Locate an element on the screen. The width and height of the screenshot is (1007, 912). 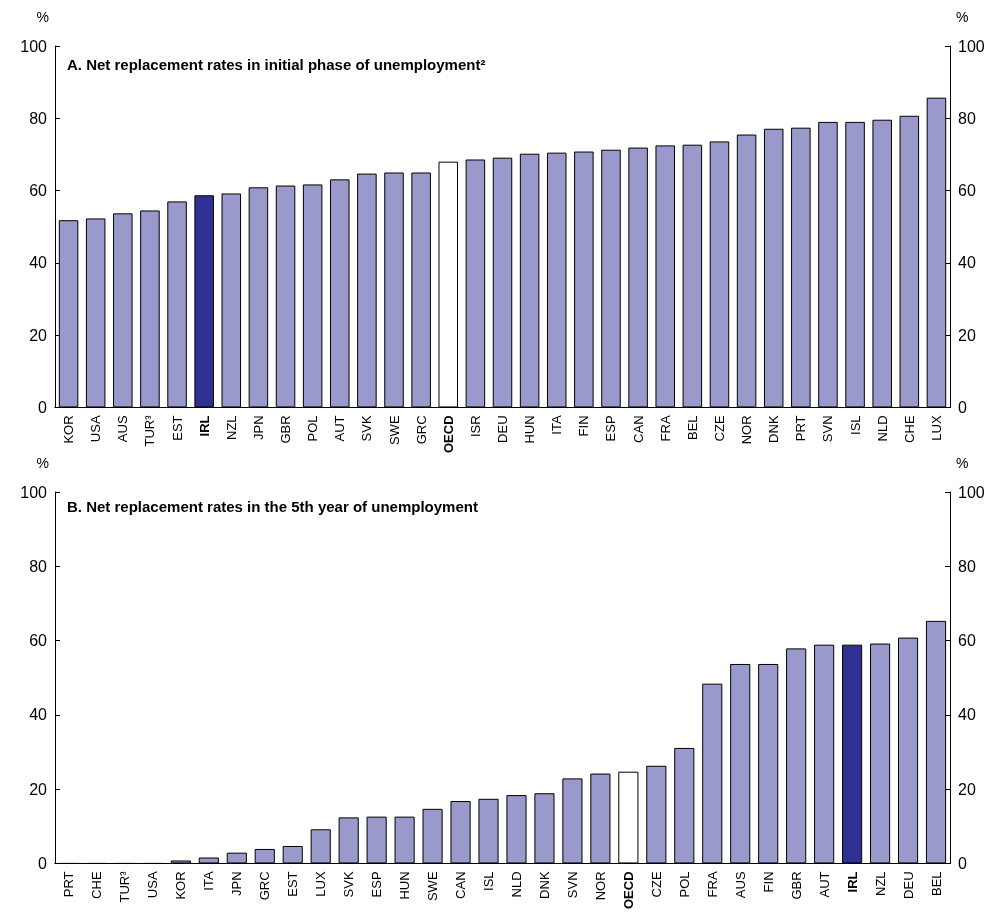
chart-title: B. Net replacement rates in the 5th year of unemployment is located at coordinates (272, 506).